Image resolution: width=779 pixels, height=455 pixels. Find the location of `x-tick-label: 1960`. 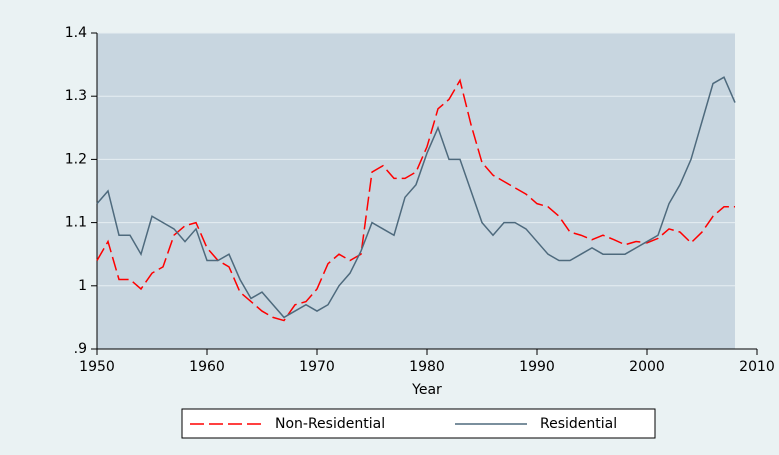

x-tick-label: 1960 is located at coordinates (207, 367).